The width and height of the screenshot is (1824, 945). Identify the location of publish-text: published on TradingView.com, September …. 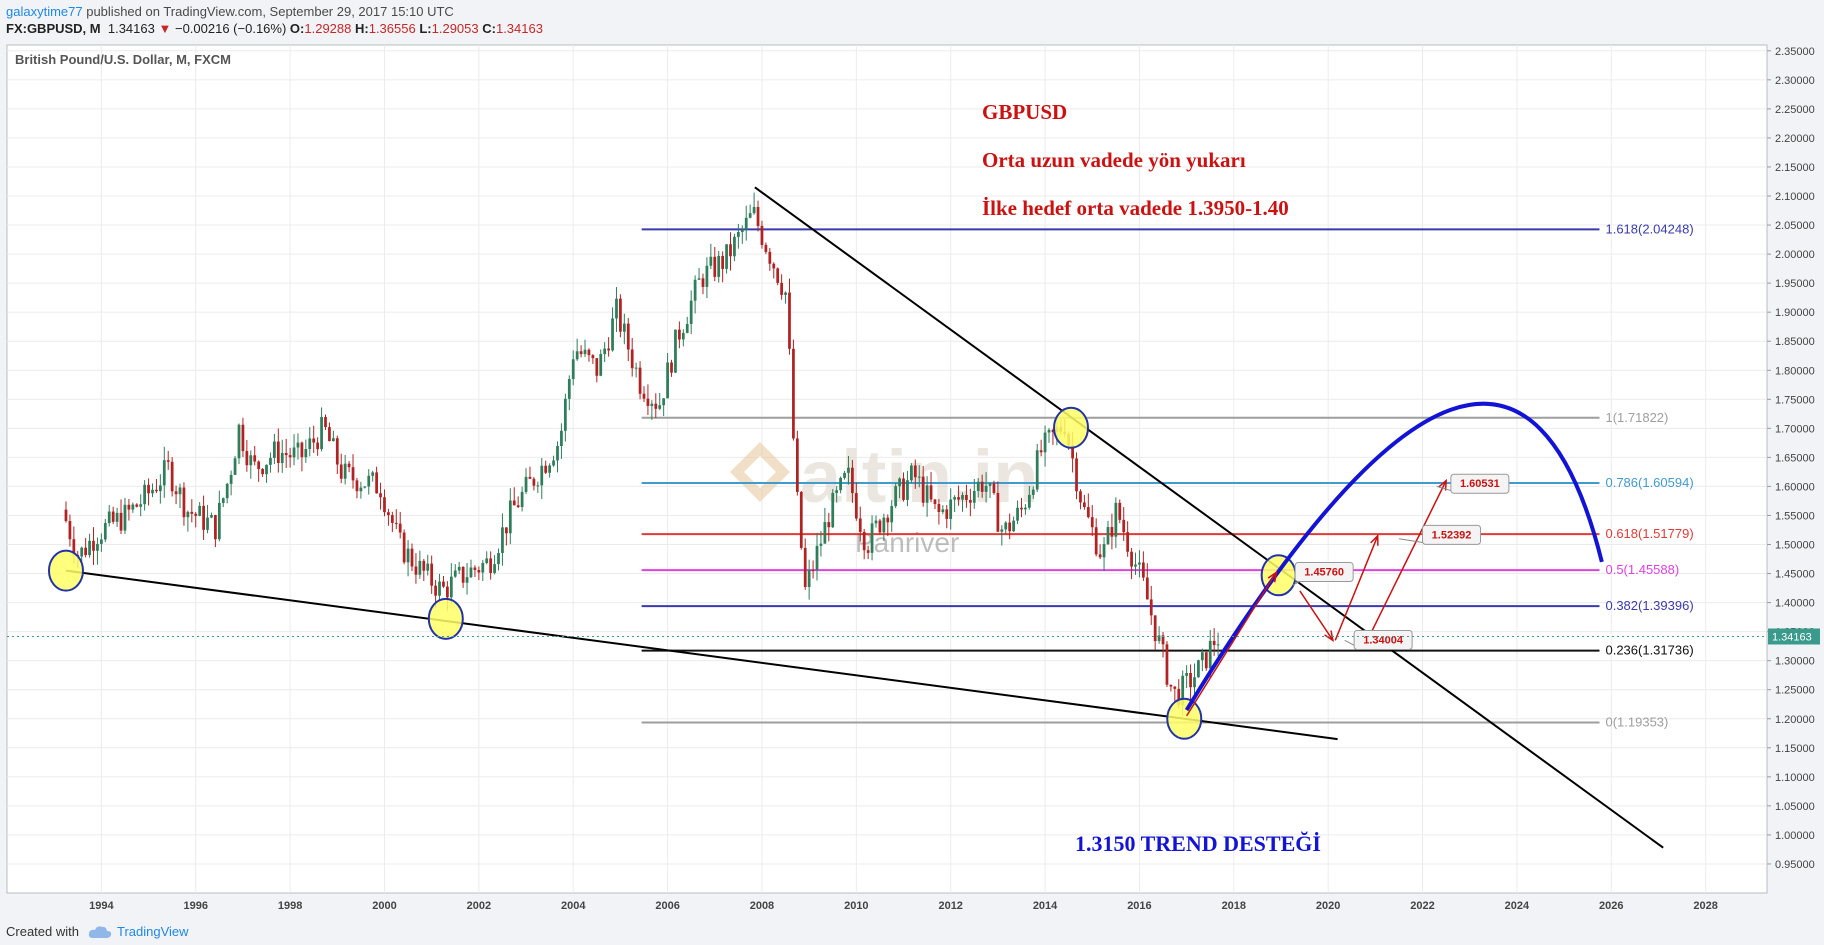
(268, 11).